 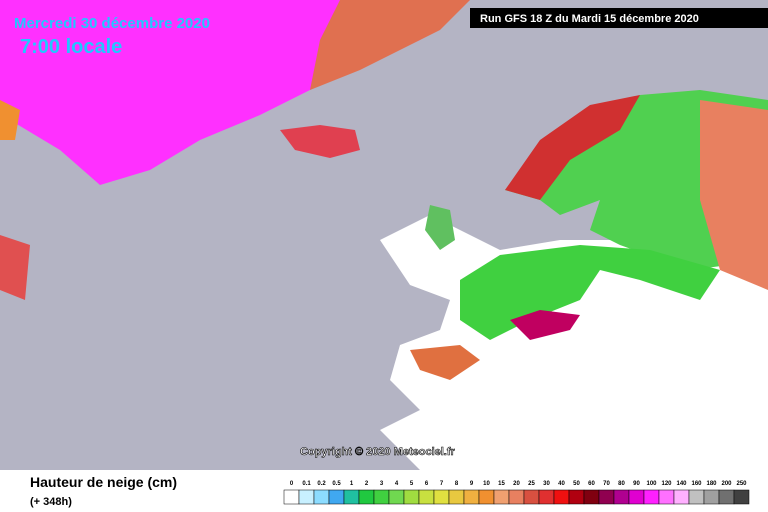 I want to click on run-text: Run GFS 18 Z du Mardi 15 décembre 2020, so click(x=589, y=19).